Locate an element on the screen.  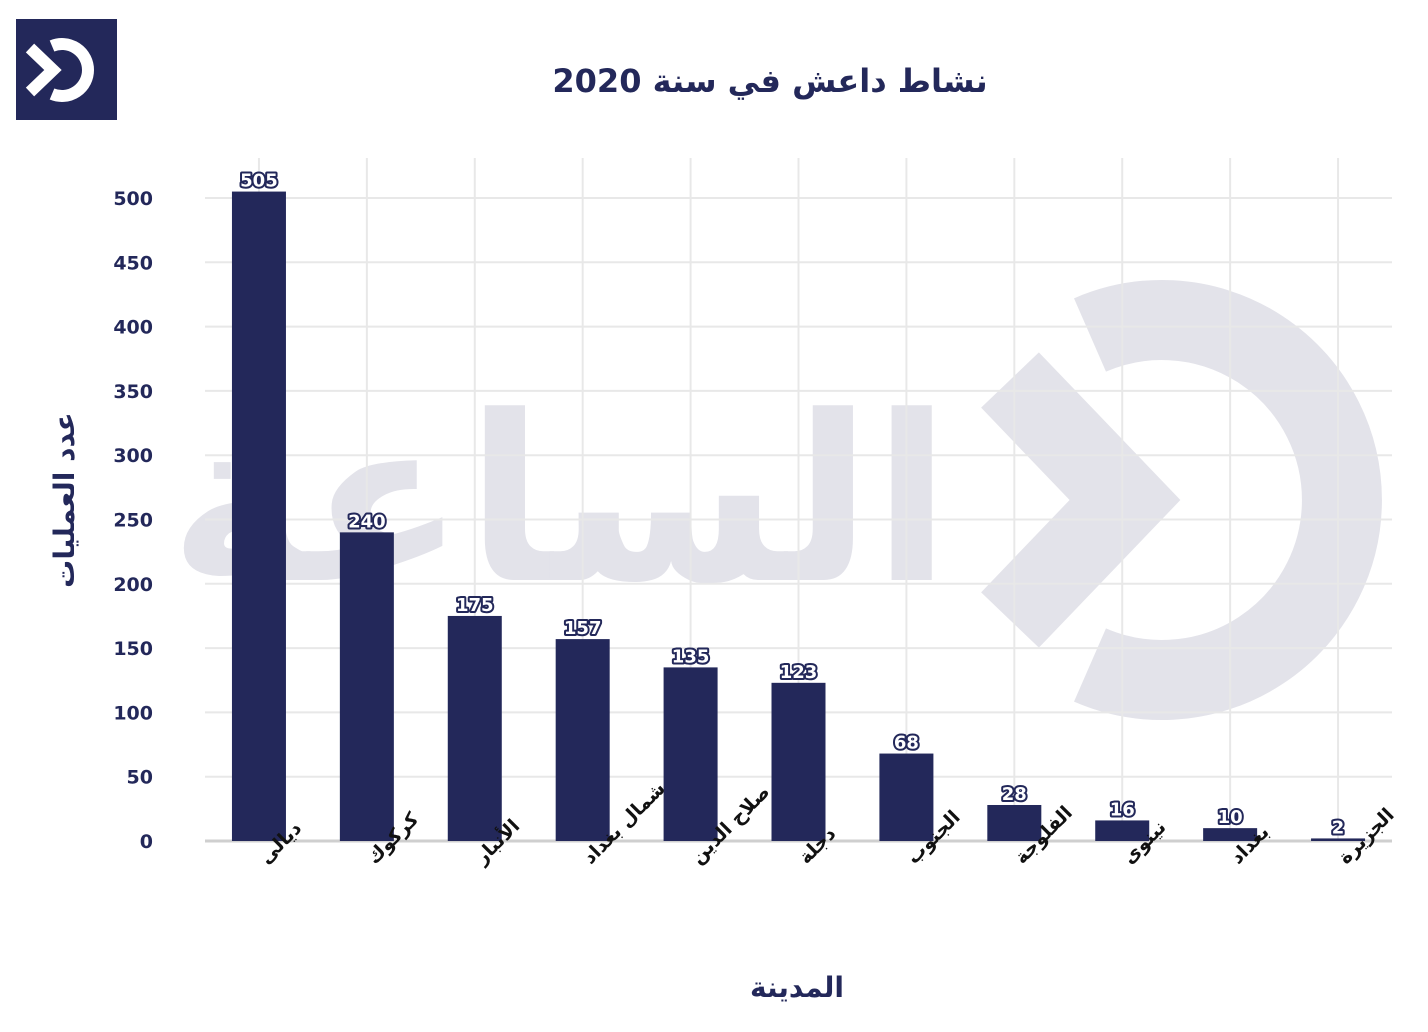
y-axis-title: عدد العمليات is located at coordinates (64, 500).